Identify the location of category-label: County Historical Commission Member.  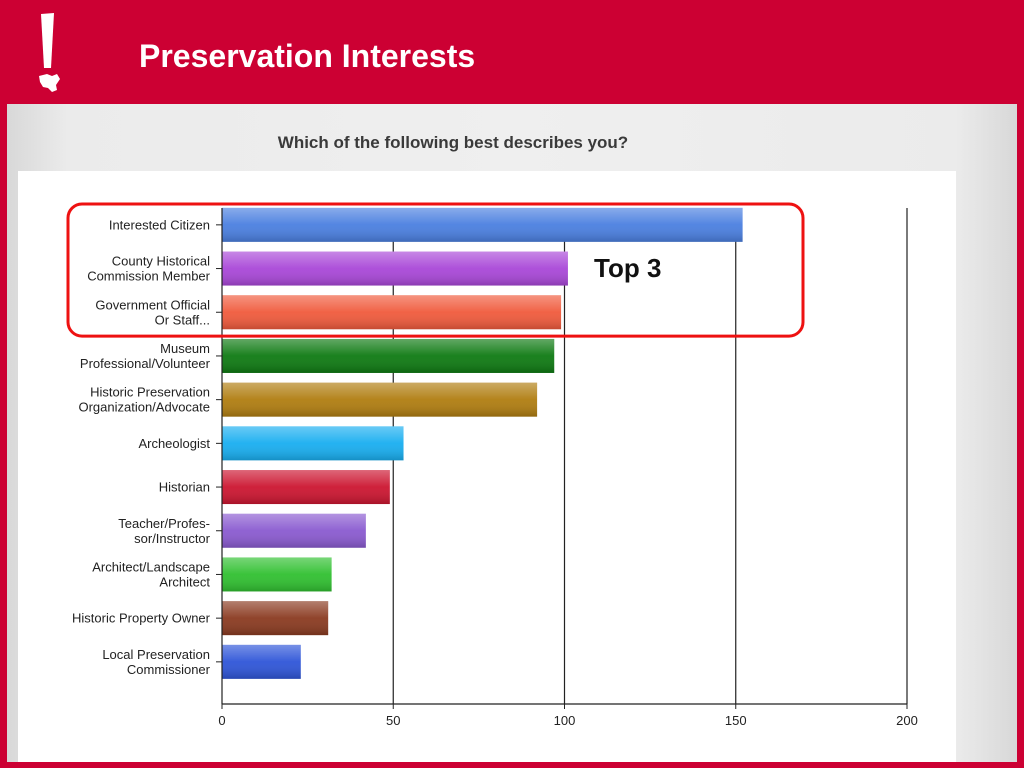
(148, 269).